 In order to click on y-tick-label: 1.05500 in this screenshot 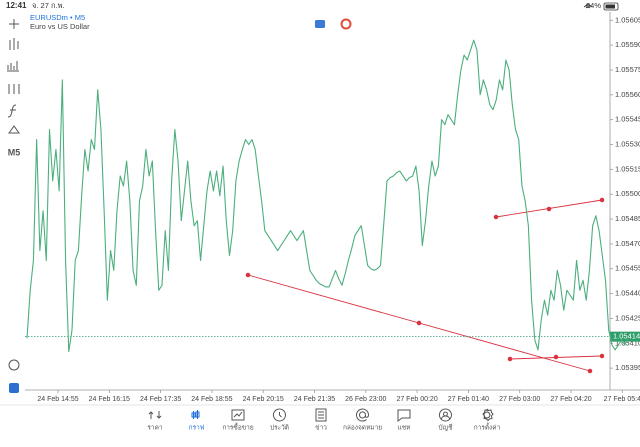, I will do `click(627, 193)`.